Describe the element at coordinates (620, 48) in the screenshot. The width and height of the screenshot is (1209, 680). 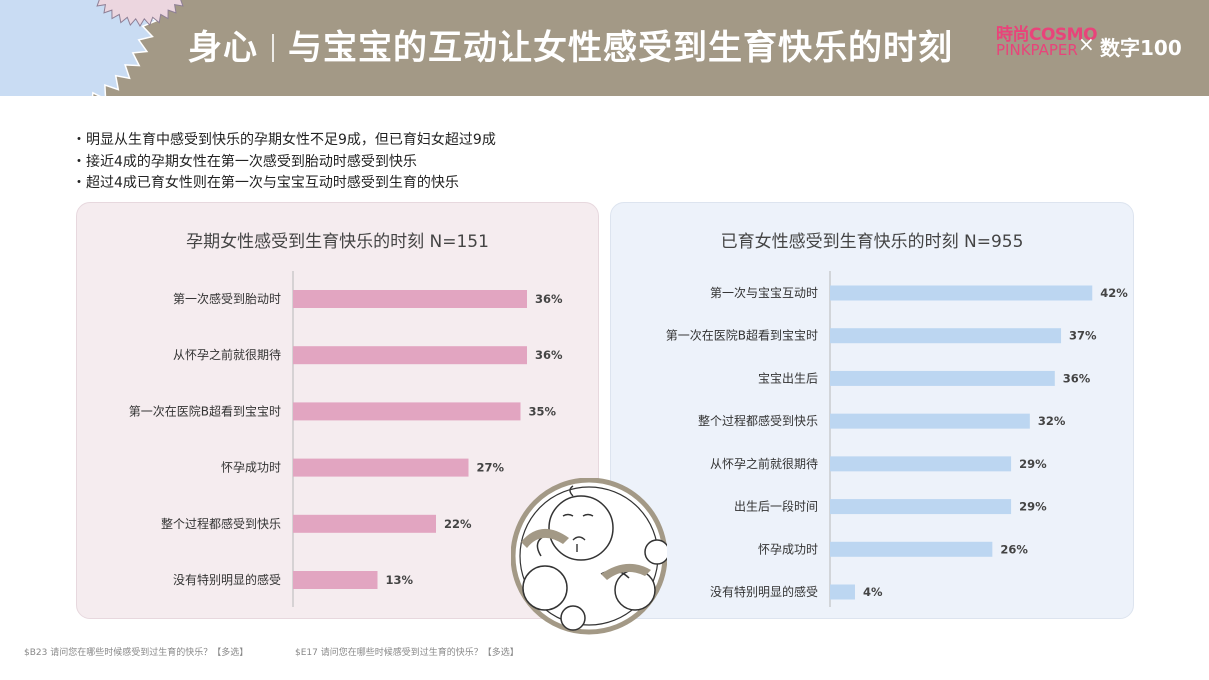
I see `title-text: 与宝宝的互动让女性感受到生育快乐的时刻` at that location.